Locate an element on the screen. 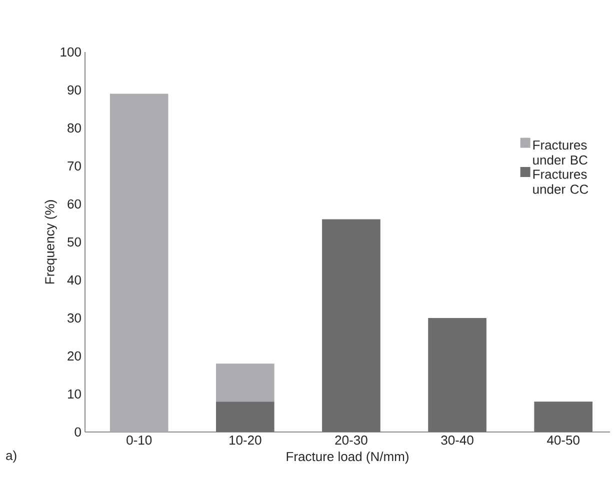 This screenshot has width=615, height=486. text: a) is located at coordinates (11, 456).